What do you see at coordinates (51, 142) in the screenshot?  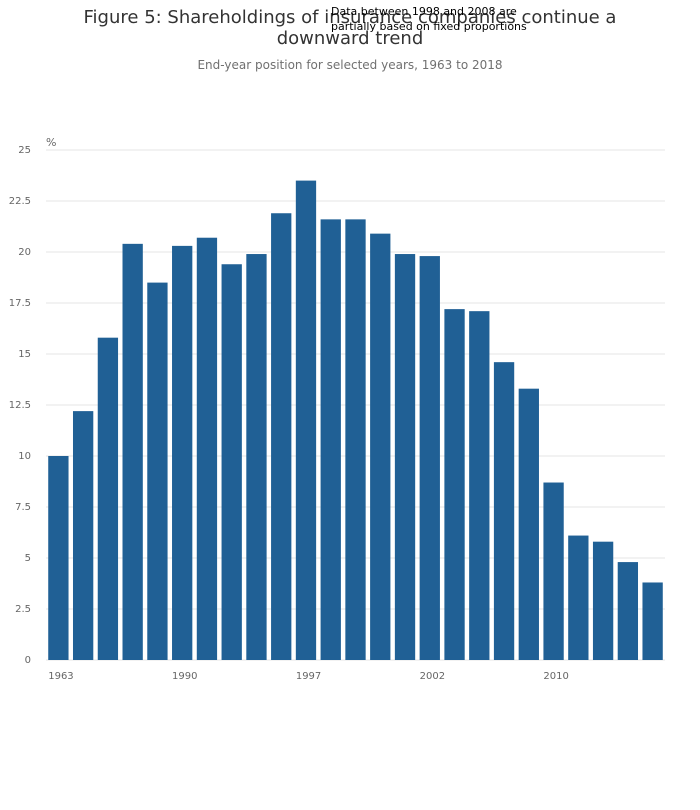 I see `y-axis-label: %` at bounding box center [51, 142].